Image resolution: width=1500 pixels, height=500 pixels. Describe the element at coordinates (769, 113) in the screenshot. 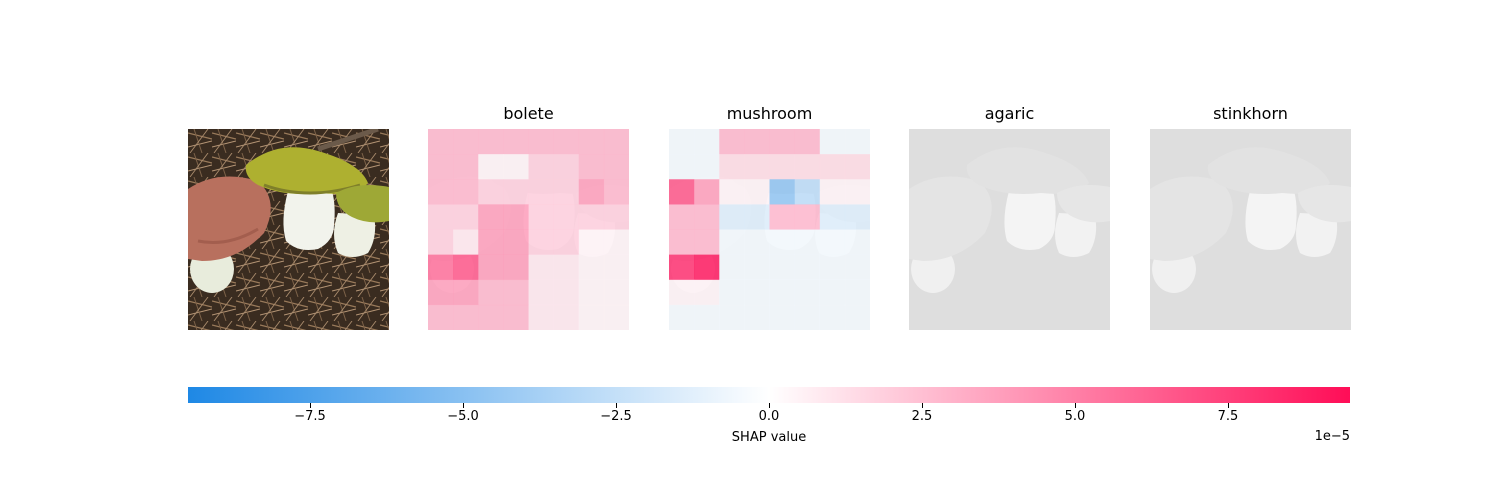

I see `title-mushroom: mushroom` at that location.